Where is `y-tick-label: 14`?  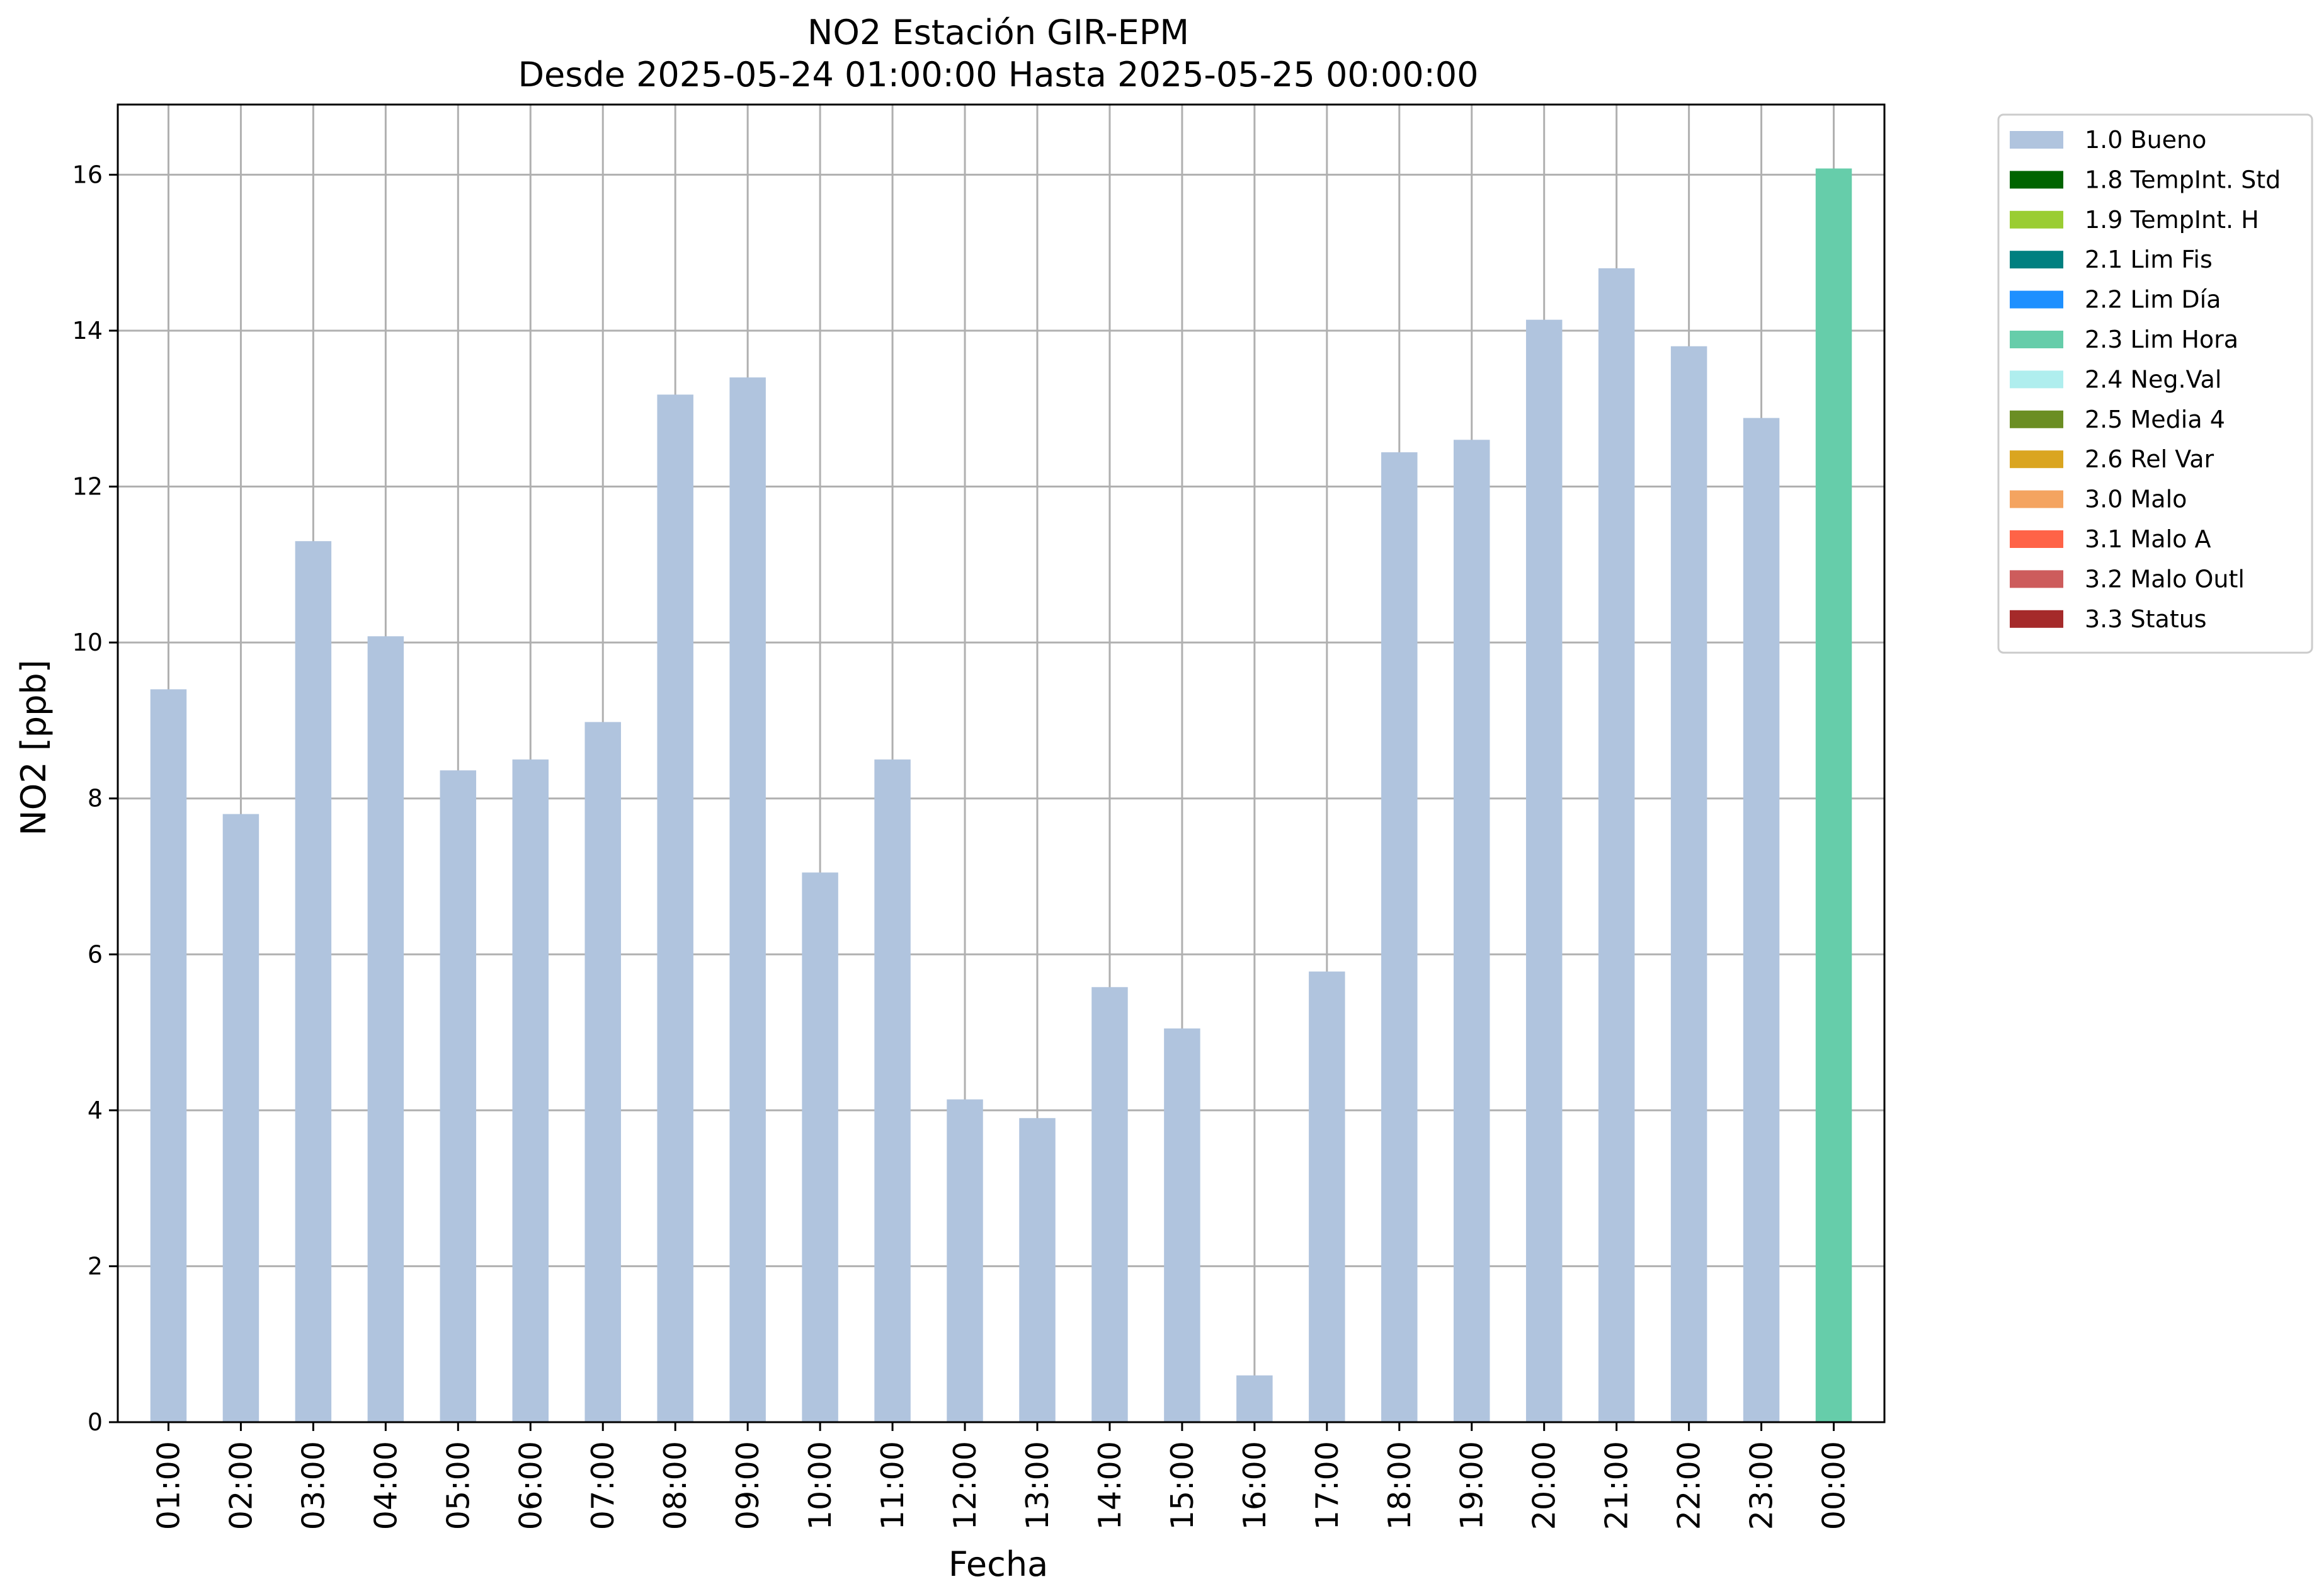 y-tick-label: 14 is located at coordinates (87, 331).